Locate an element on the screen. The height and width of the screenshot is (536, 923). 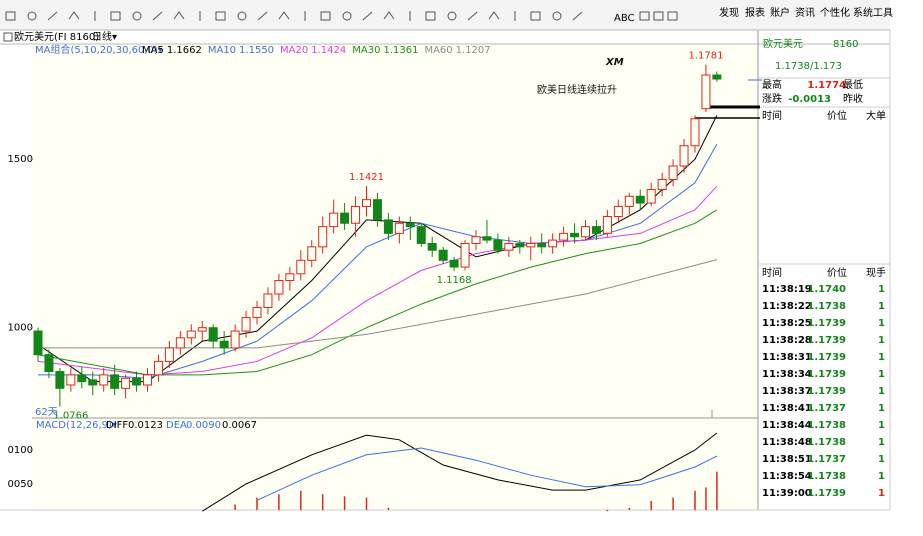
tick-time: 11:39:00 is located at coordinates (787, 493).